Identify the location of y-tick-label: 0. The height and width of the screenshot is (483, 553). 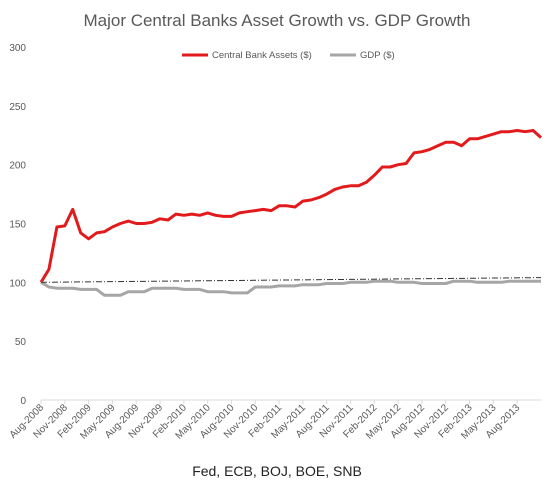
(23, 401).